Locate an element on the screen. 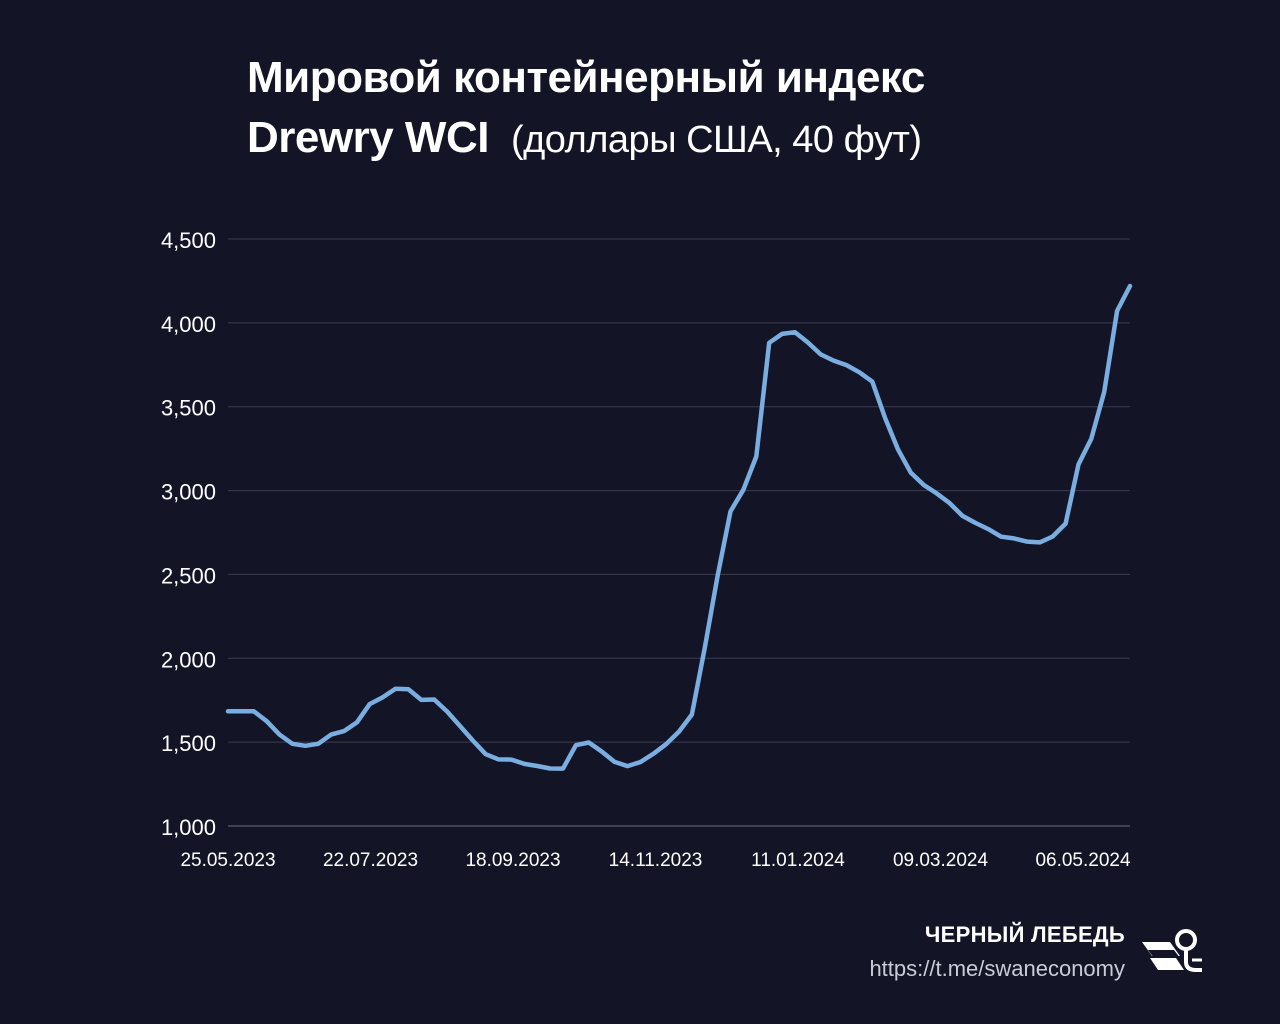 Image resolution: width=1280 pixels, height=1024 pixels. title-main: Drewry WCI is located at coordinates (368, 137).